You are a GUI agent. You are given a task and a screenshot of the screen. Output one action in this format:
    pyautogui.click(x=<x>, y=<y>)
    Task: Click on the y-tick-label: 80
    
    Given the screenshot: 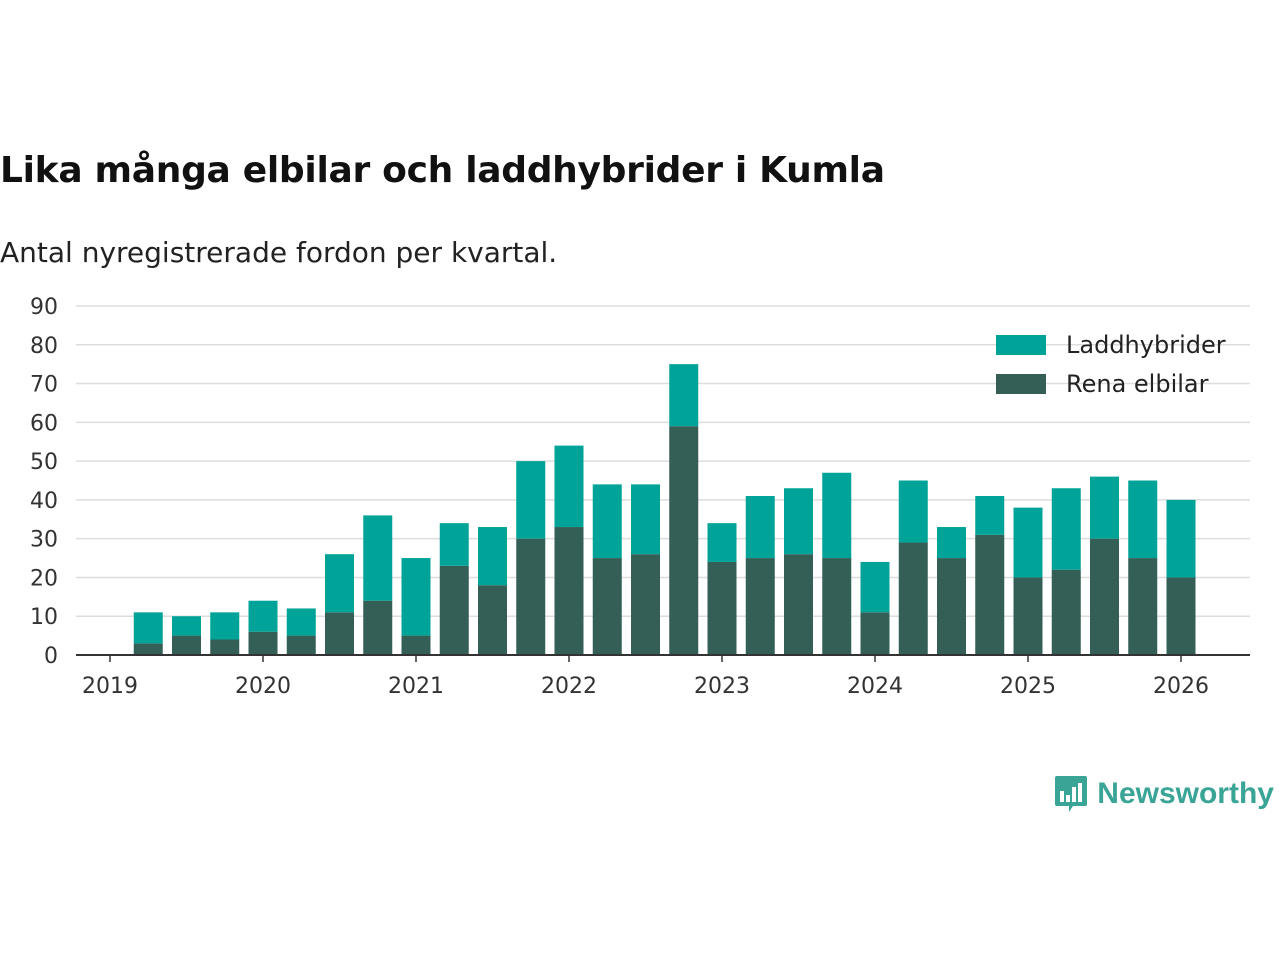 What is the action you would take?
    pyautogui.click(x=44, y=346)
    